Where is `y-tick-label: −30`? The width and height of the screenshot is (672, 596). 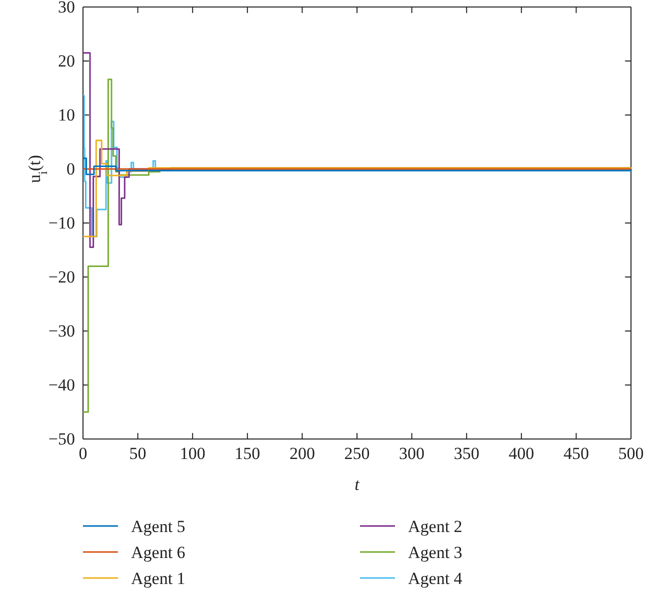
y-tick-label: −30 is located at coordinates (61, 330).